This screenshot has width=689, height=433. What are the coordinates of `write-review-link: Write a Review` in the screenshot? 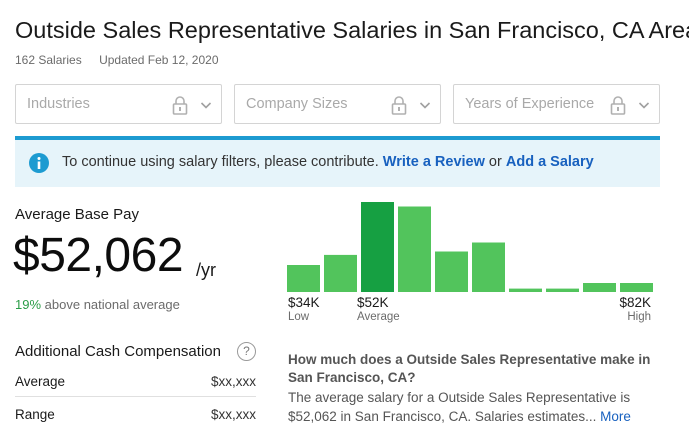 It's located at (433, 162).